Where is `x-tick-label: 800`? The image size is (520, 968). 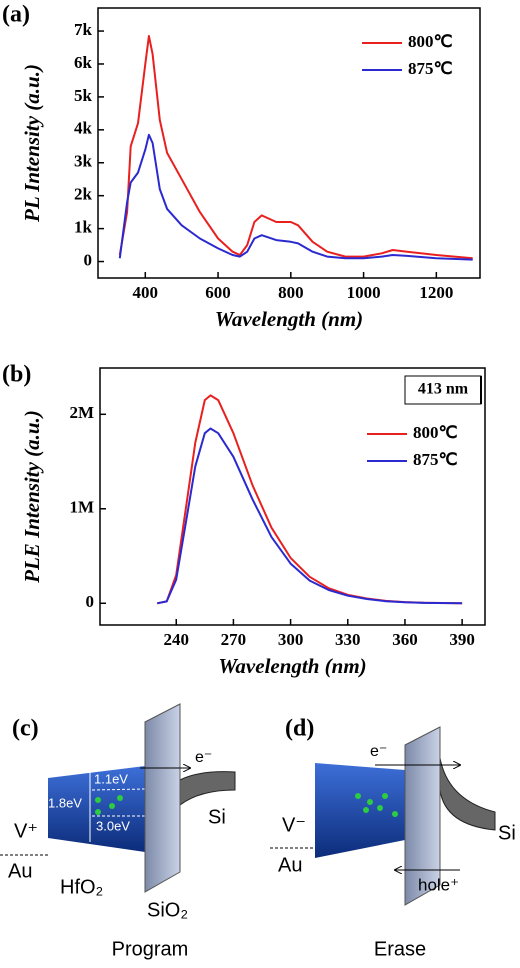
x-tick-label: 800 is located at coordinates (291, 292).